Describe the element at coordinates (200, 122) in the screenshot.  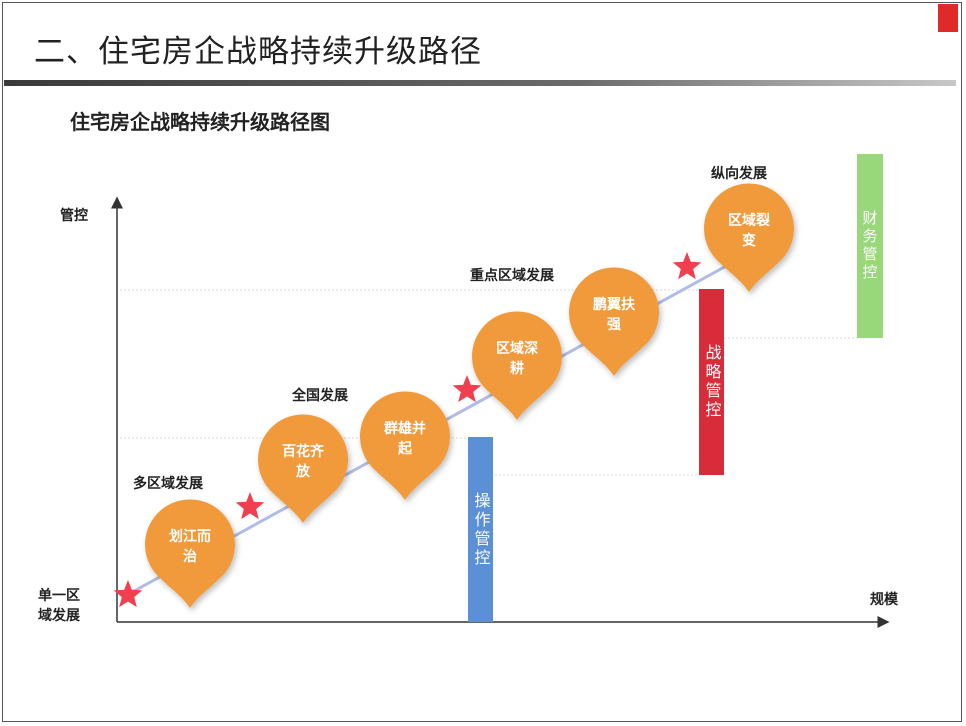
I see `diagram-title: 住宅房企战略持续升级路径图` at that location.